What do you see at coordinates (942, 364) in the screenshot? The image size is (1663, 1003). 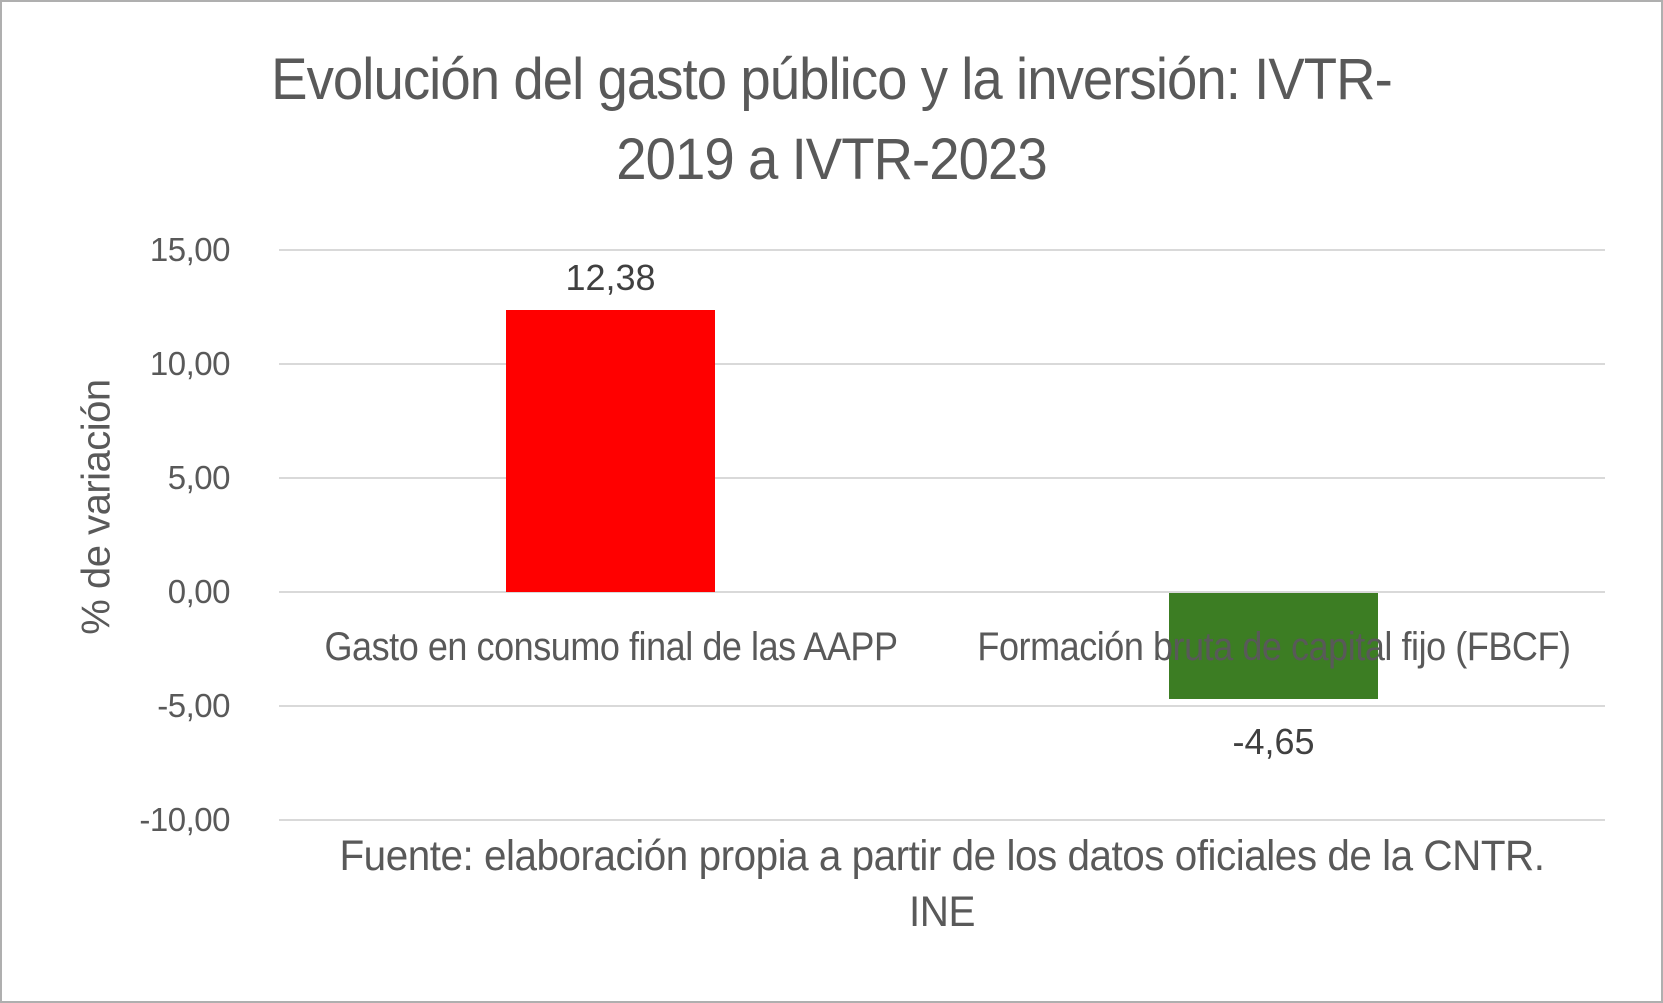 I see `gridline-10,00` at bounding box center [942, 364].